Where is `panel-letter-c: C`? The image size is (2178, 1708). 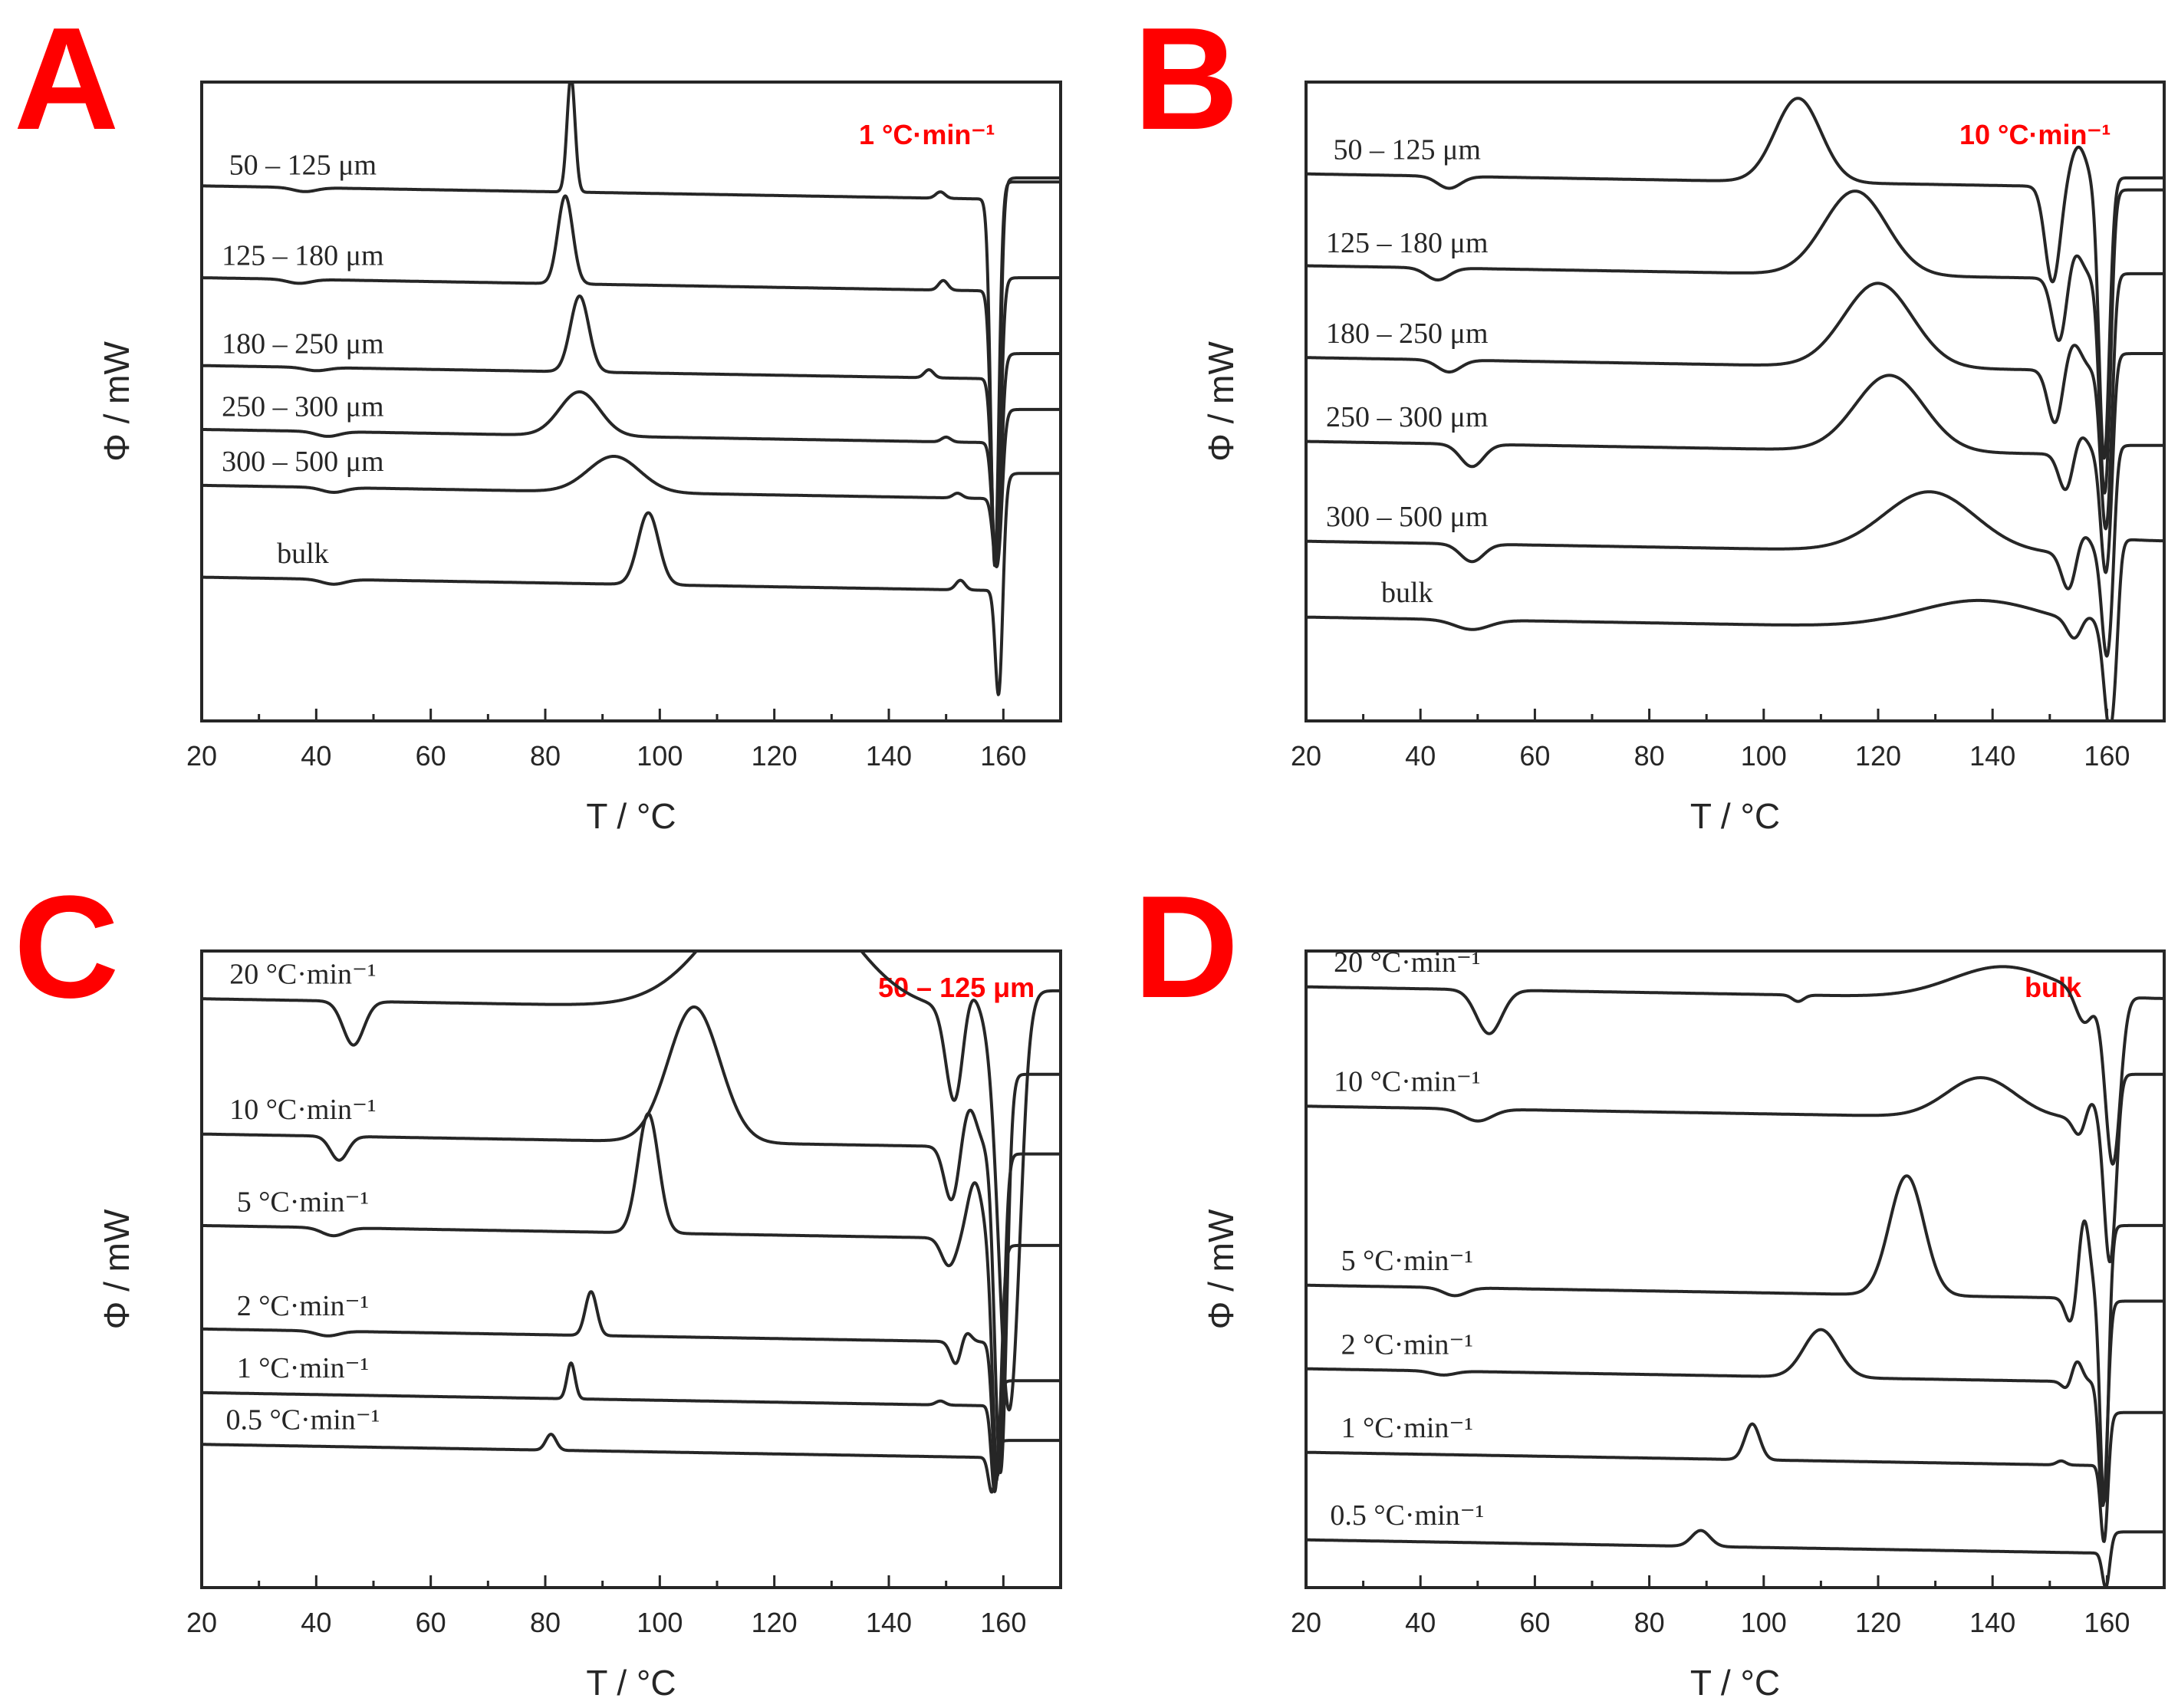 panel-letter-c: C is located at coordinates (66, 947).